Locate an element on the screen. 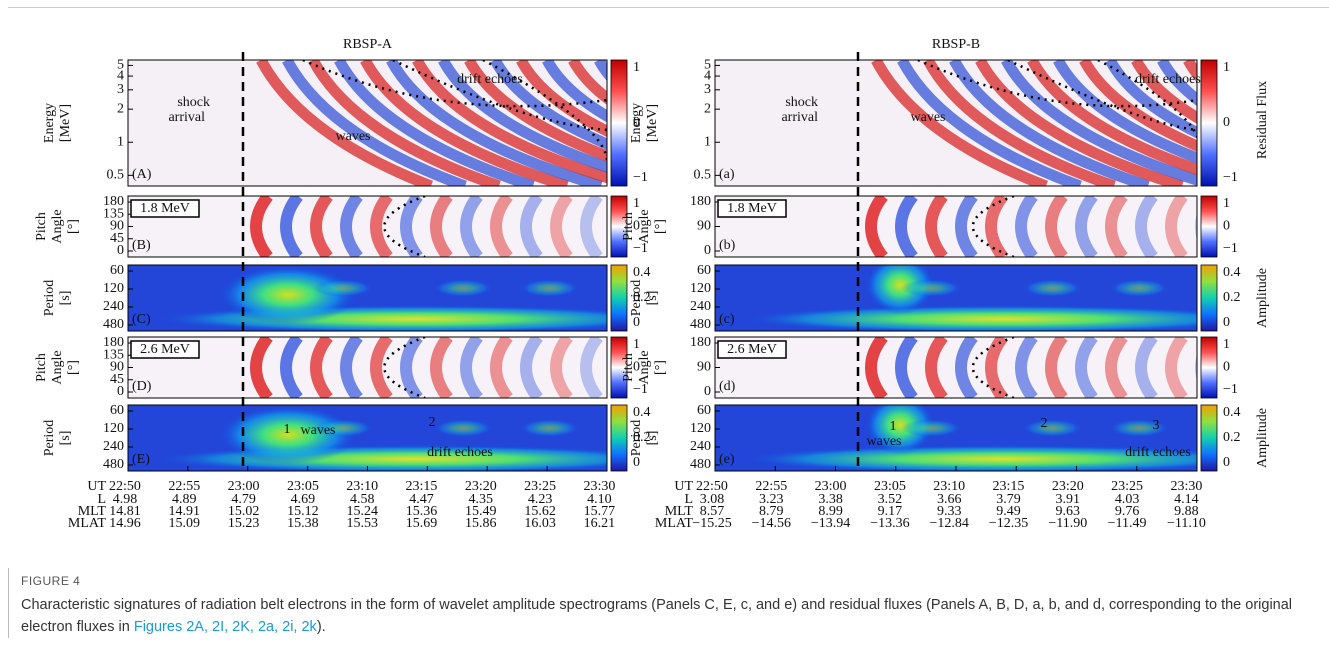  ephemeris-value: 15.86 is located at coordinates (481, 523).